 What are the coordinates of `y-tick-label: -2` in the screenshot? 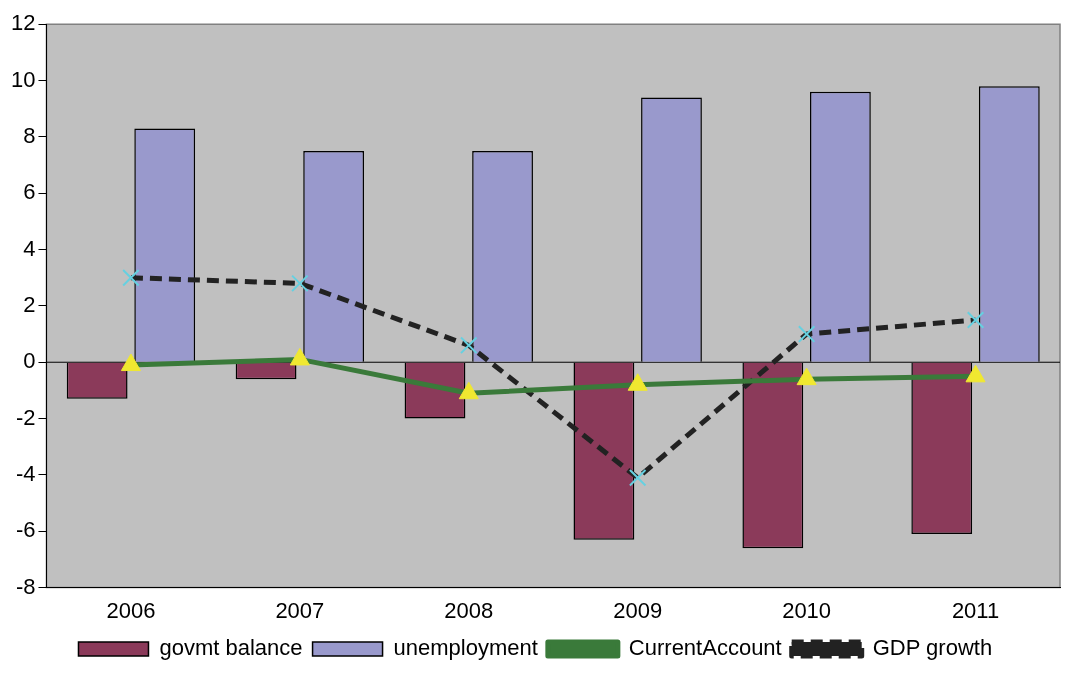 It's located at (25, 417).